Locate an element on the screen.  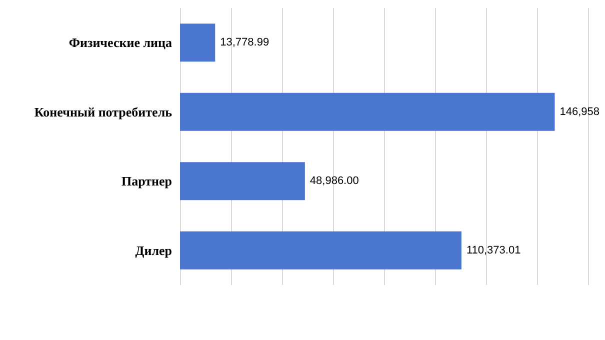
data-label: 110,373.01 is located at coordinates (493, 250).